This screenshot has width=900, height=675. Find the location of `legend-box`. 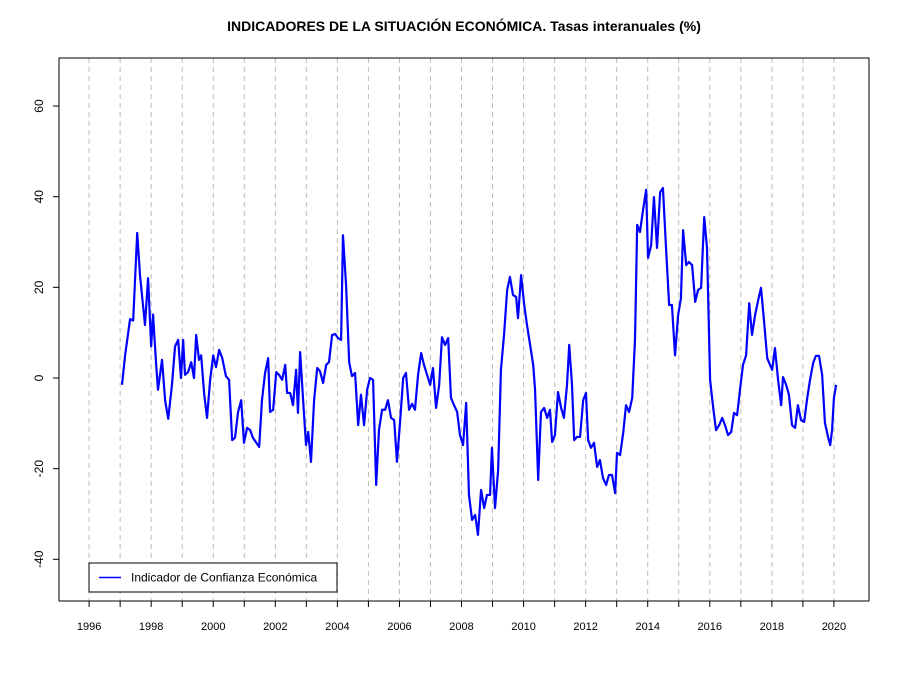

legend-box is located at coordinates (213, 577).